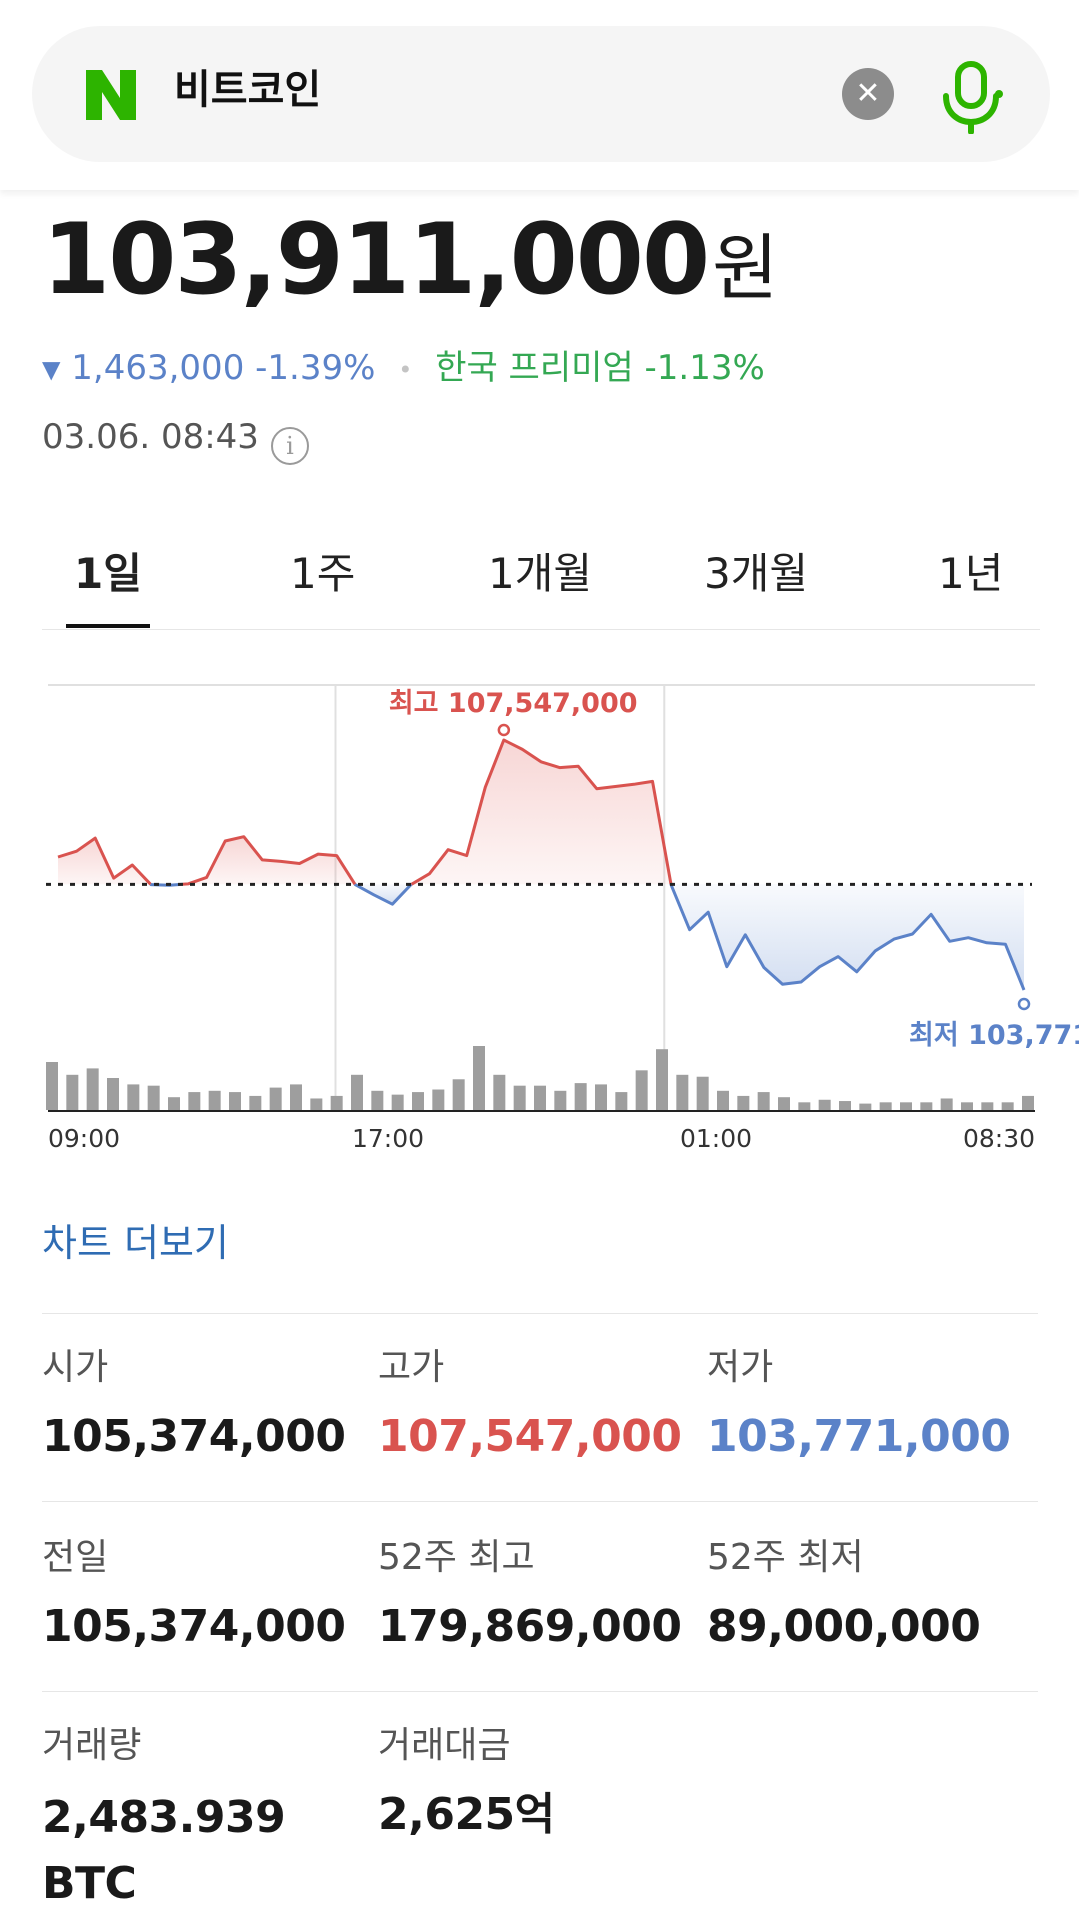 This screenshot has width=1079, height=1919. Describe the element at coordinates (785, 1557) in the screenshot. I see `stat-label: 52주 최저` at that location.